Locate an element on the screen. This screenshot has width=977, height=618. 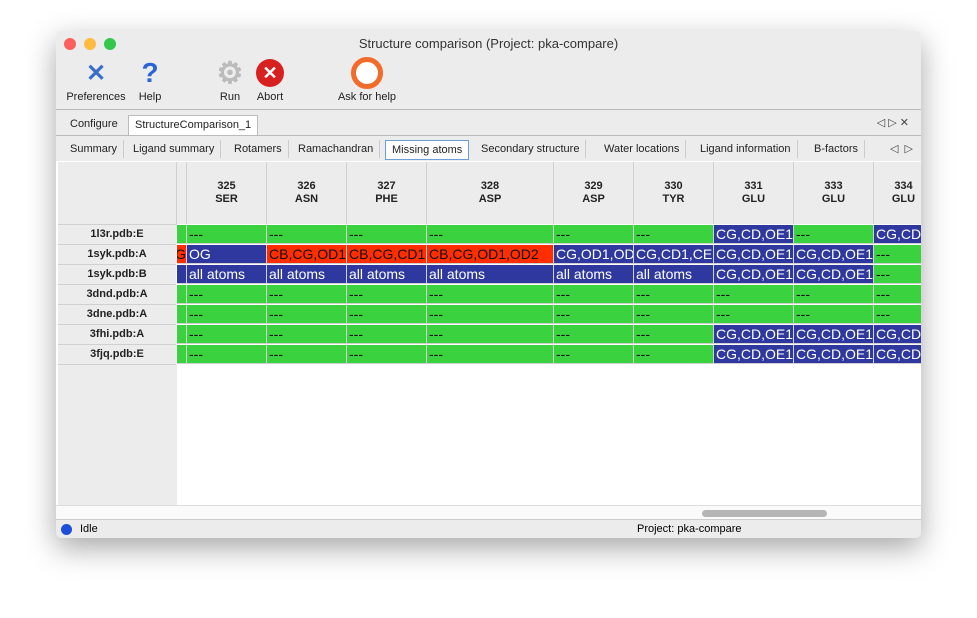
column-header: 326 ASN is located at coordinates (307, 193).